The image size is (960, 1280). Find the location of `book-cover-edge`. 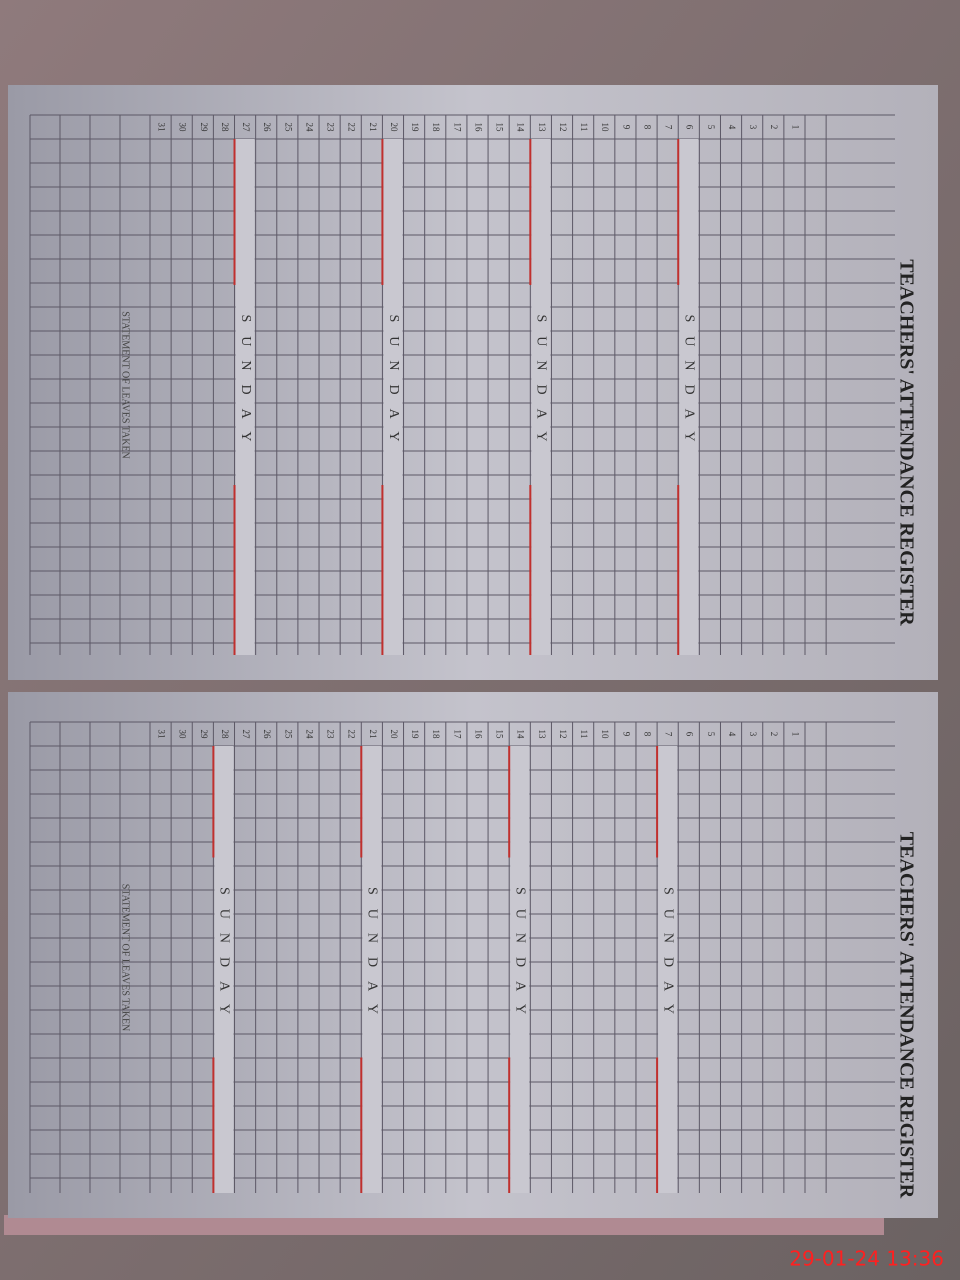

book-cover-edge is located at coordinates (444, 1225).